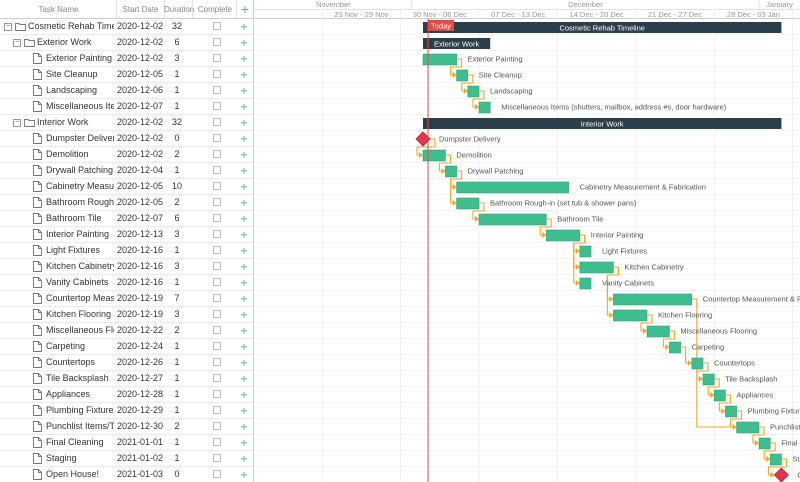  What do you see at coordinates (58, 9) in the screenshot?
I see `header-task-name: Task Name` at bounding box center [58, 9].